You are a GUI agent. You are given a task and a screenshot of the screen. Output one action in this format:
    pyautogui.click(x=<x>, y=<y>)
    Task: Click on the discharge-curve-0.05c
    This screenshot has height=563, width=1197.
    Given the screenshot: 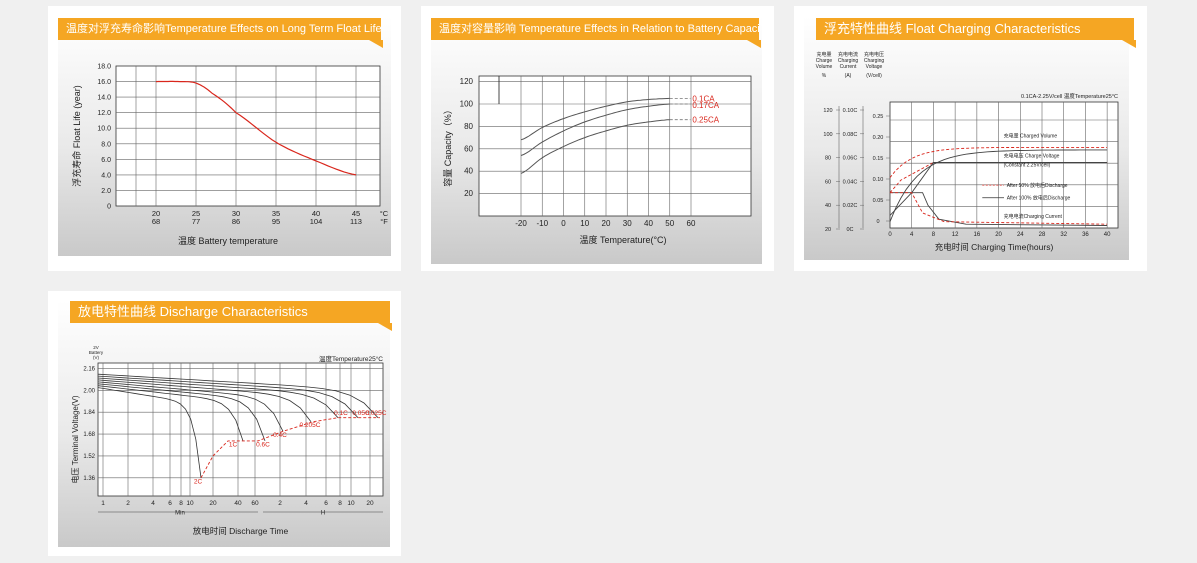 What is the action you would take?
    pyautogui.click(x=228, y=396)
    